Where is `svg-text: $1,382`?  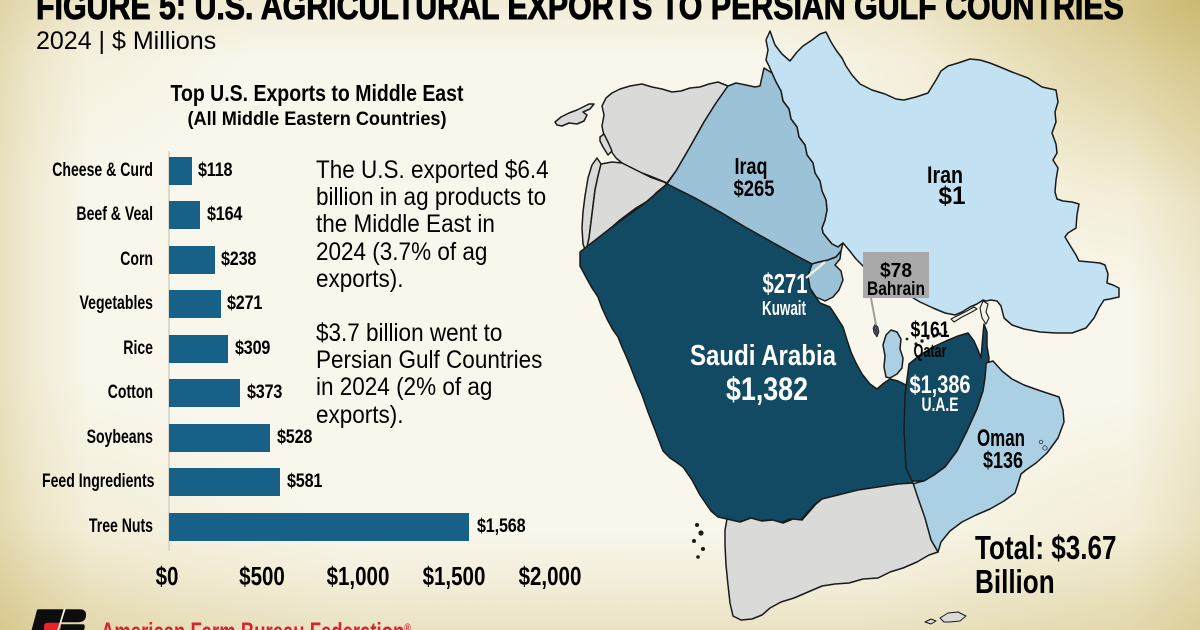 svg-text: $1,382 is located at coordinates (767, 389).